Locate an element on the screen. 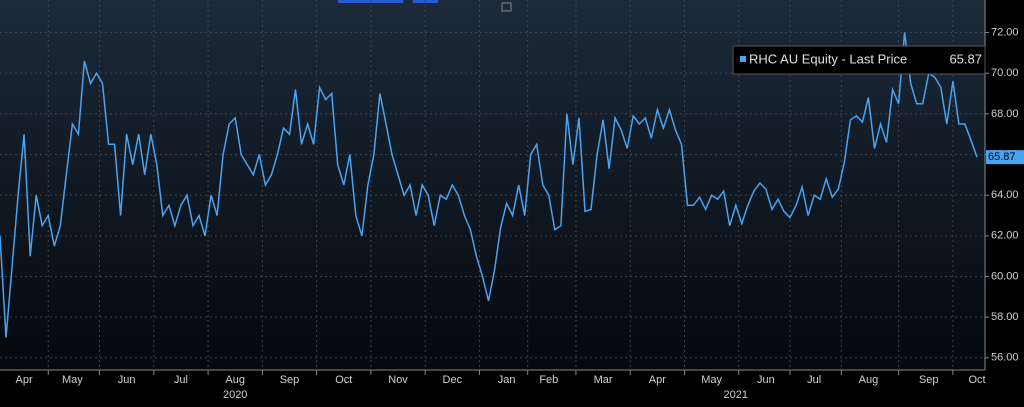 This screenshot has height=407, width=1024. legend: RHC AU Equity - Last Price 65.87 is located at coordinates (859, 60).